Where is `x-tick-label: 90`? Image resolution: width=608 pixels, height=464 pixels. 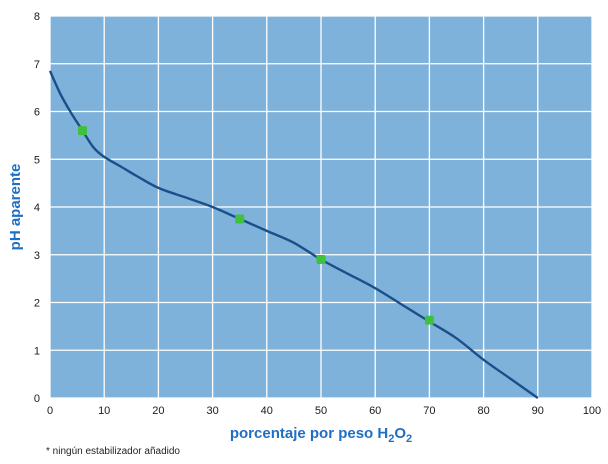
x-tick-label: 90 is located at coordinates (538, 411).